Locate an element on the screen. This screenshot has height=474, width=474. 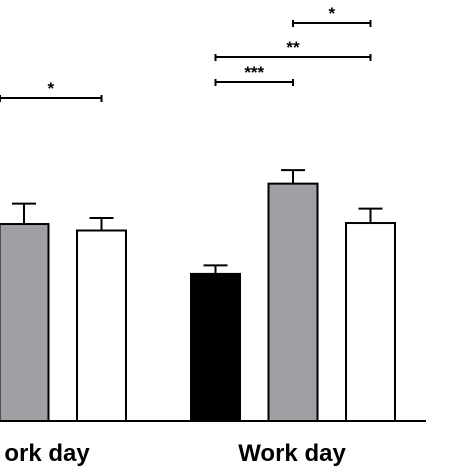
significance-label-4: * is located at coordinates (331, 13).